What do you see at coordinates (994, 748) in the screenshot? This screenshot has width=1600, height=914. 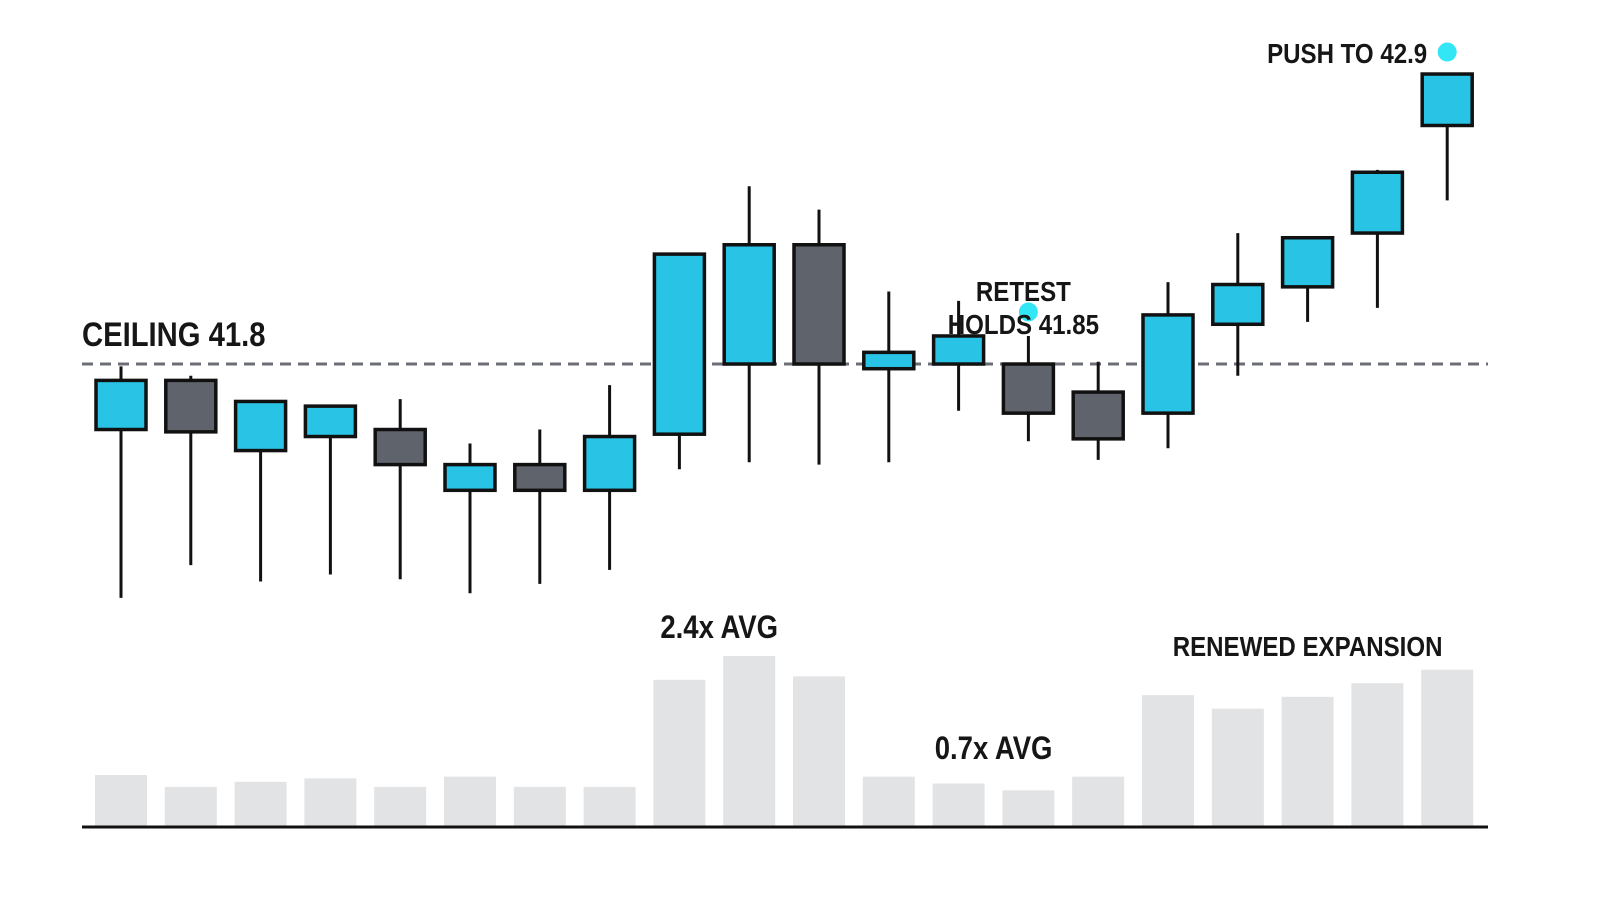 I see `volume-low-label: 0.7x AVG` at bounding box center [994, 748].